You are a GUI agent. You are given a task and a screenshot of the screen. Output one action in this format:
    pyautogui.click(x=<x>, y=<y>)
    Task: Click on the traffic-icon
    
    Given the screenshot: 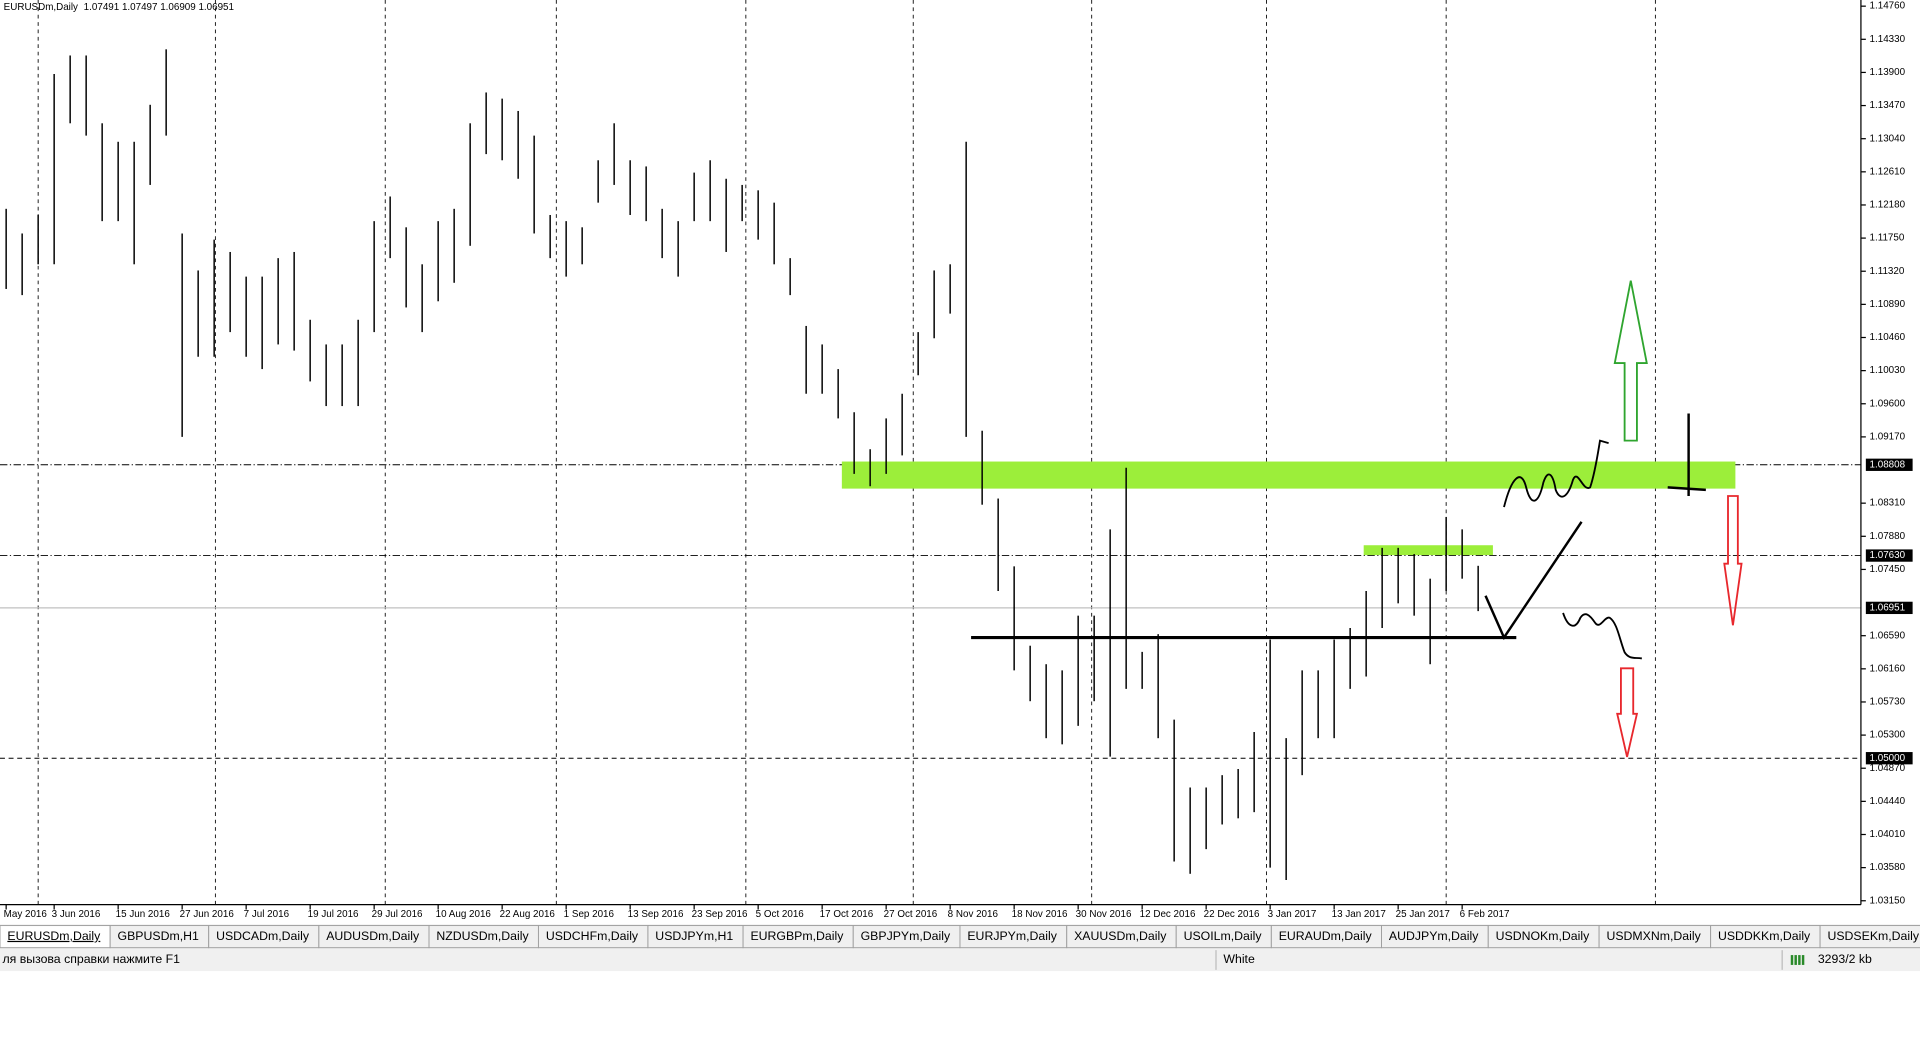 What is the action you would take?
    pyautogui.click(x=1797, y=960)
    